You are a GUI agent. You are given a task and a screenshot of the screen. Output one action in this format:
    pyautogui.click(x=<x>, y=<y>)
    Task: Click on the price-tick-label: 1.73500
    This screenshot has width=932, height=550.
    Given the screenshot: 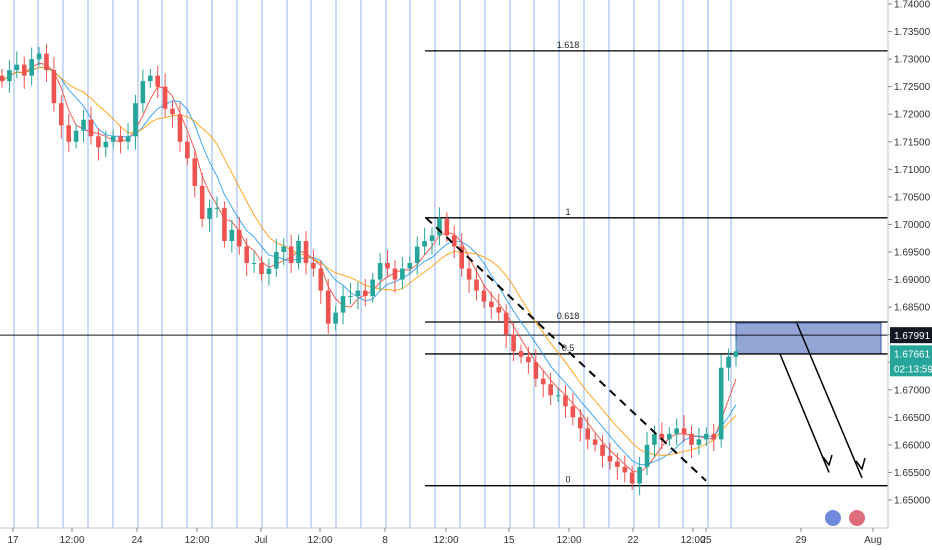 What is the action you would take?
    pyautogui.click(x=912, y=32)
    